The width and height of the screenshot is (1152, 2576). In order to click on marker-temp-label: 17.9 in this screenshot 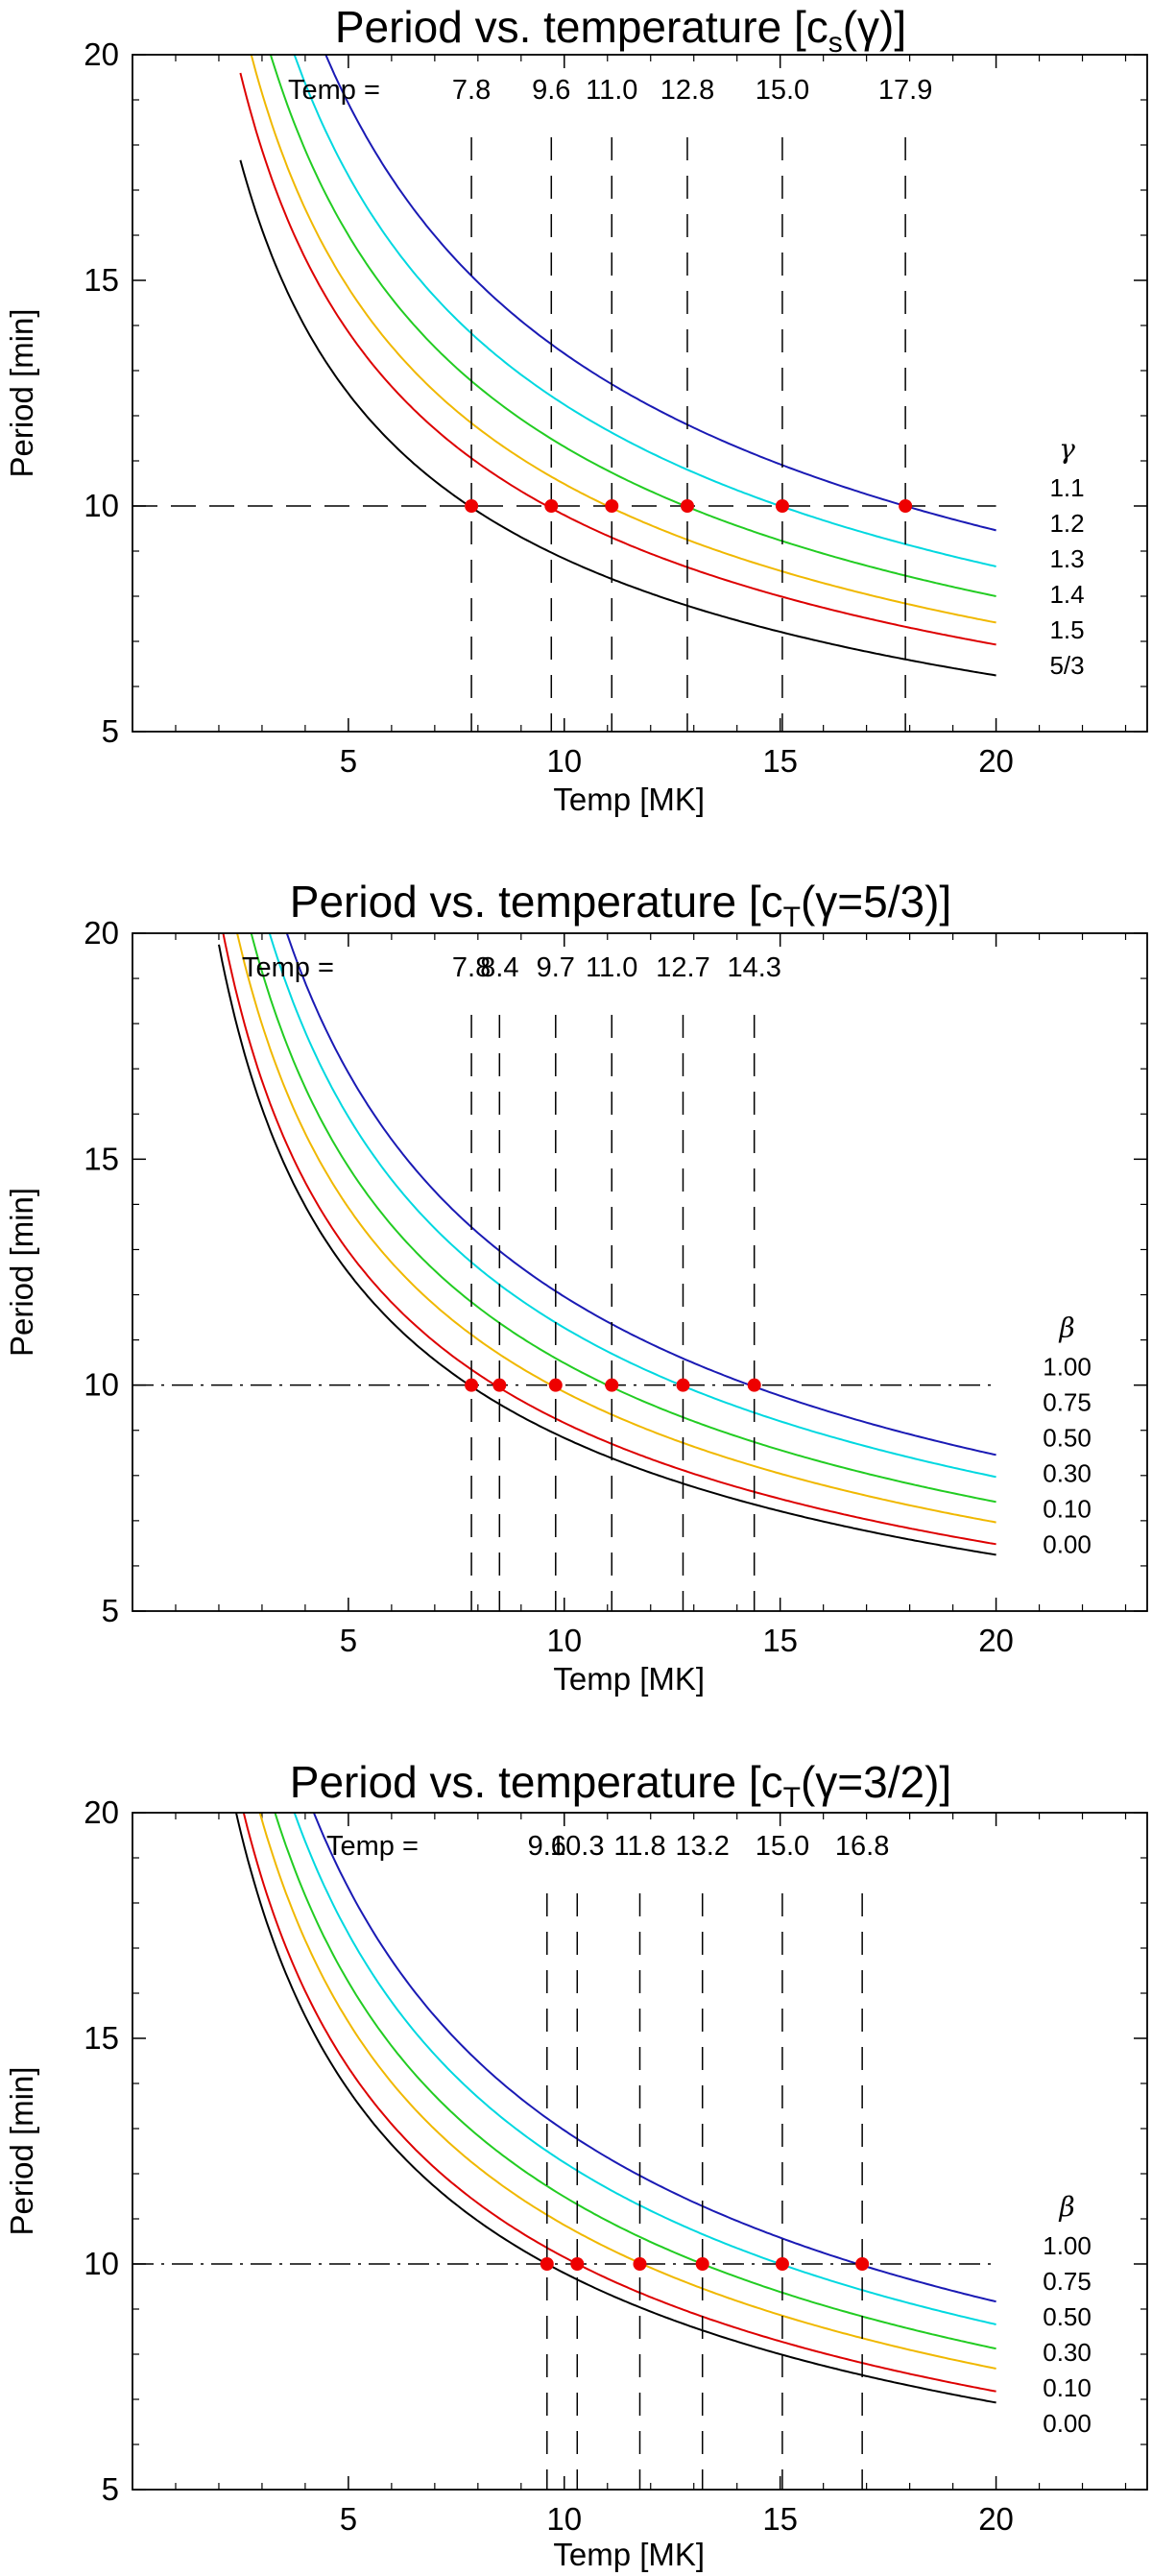, I will do `click(905, 90)`.